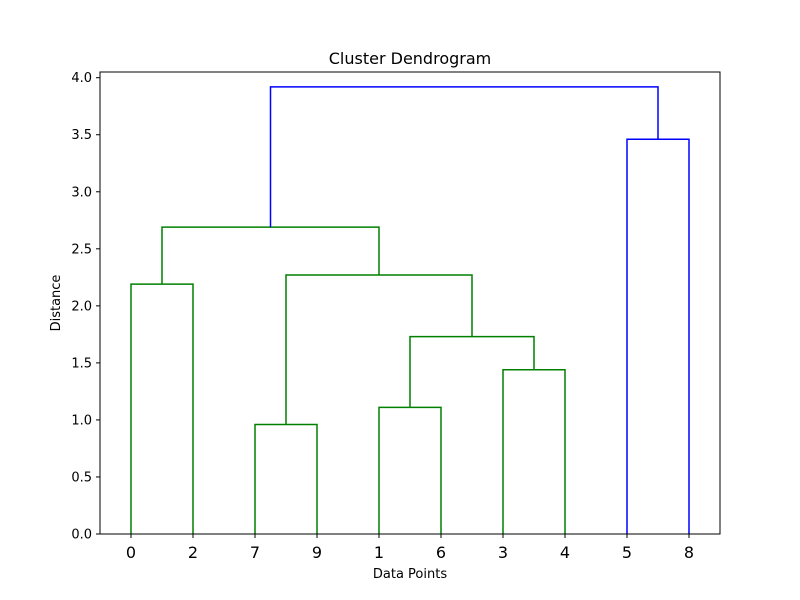  Describe the element at coordinates (131, 552) in the screenshot. I see `x-tick-label: 0` at that location.